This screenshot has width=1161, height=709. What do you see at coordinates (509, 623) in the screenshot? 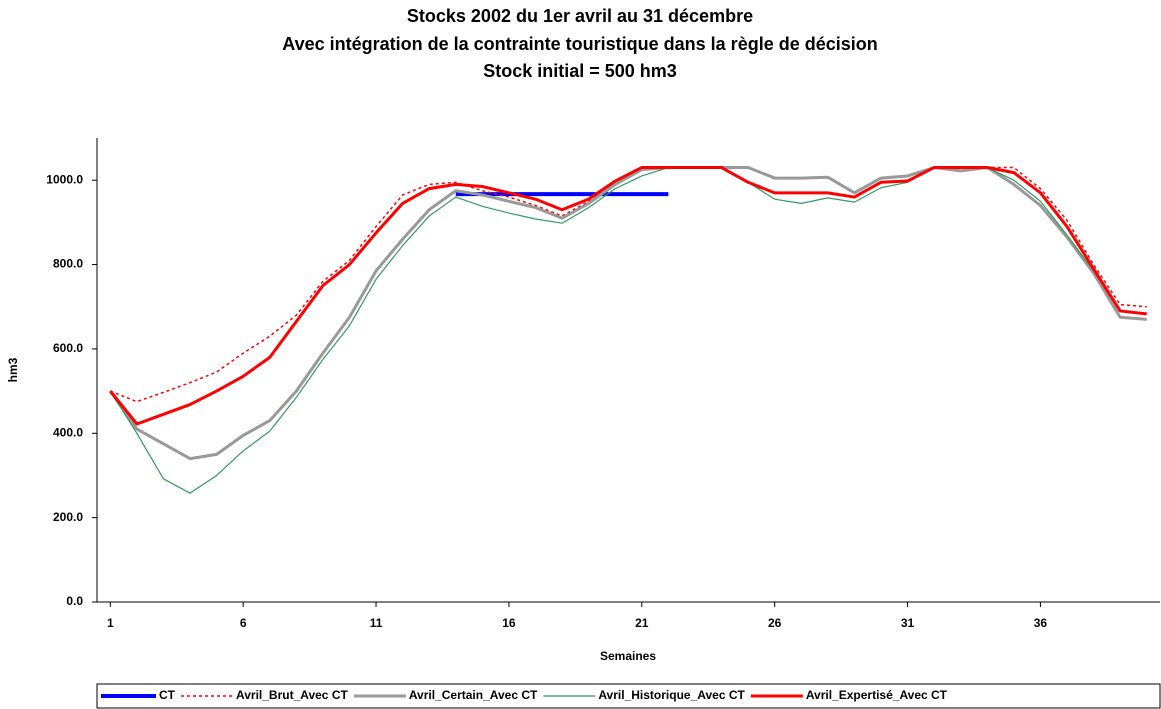
I see `x-tick-label: 16` at bounding box center [509, 623].